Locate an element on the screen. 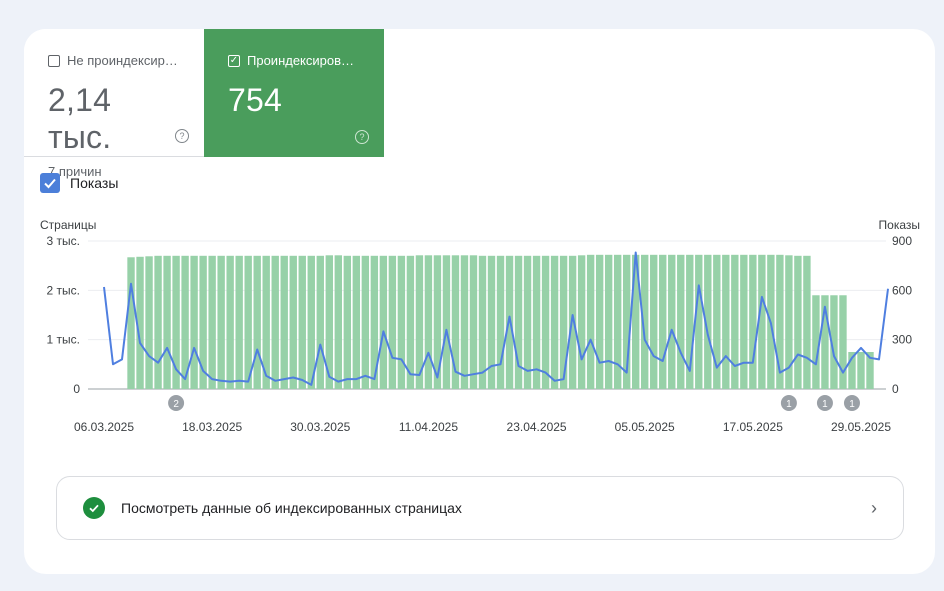 The height and width of the screenshot is (591, 944). x-tick-label: 17.05.2025 is located at coordinates (753, 427).